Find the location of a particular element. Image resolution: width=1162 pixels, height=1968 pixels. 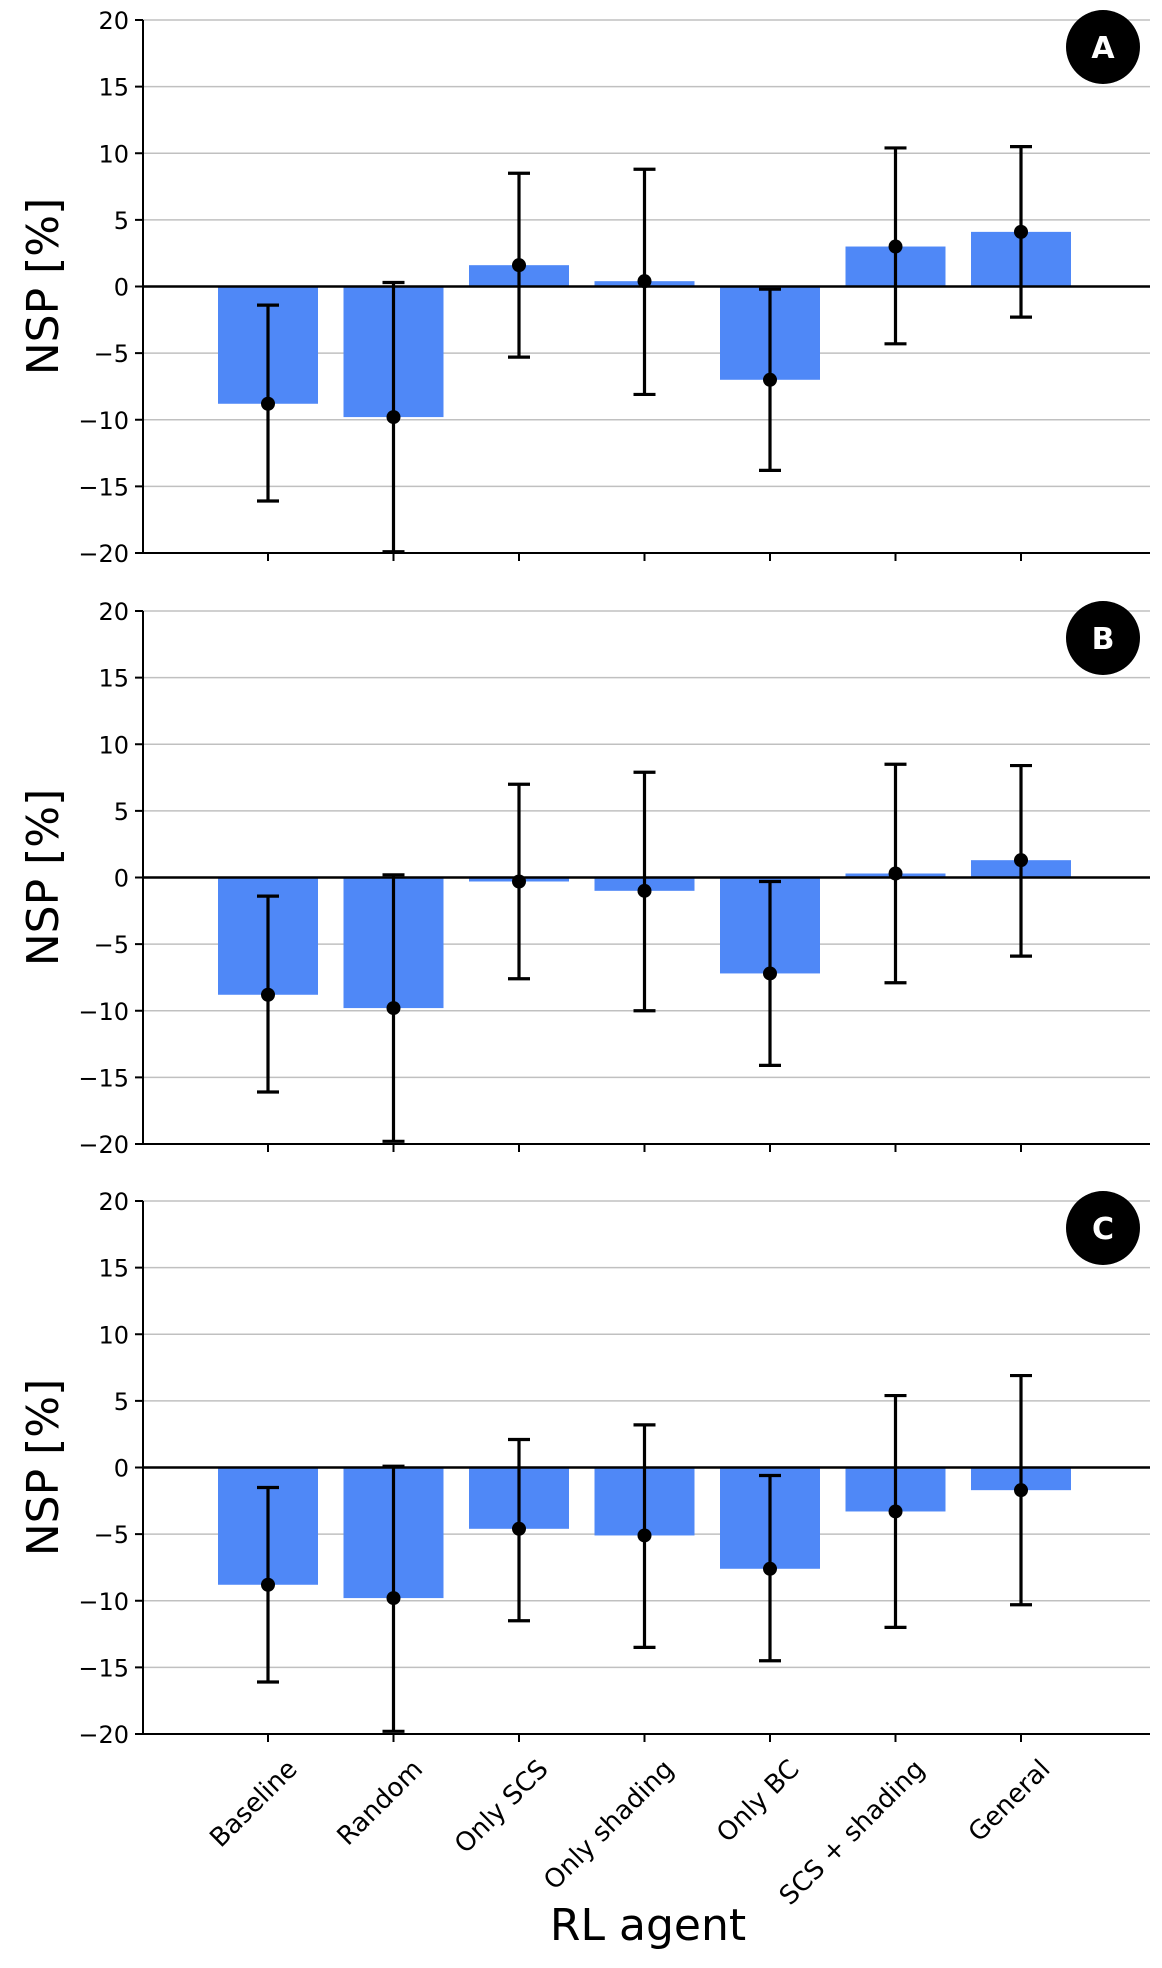

panel-badge-label: B is located at coordinates (1103, 639).